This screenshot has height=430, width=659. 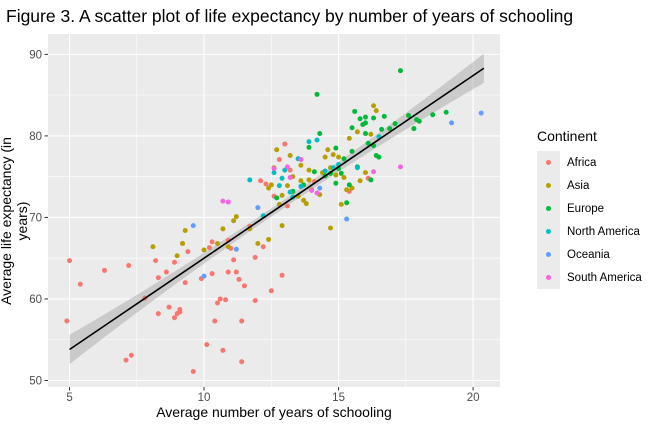 I want to click on legend-title: Continent, so click(x=567, y=136).